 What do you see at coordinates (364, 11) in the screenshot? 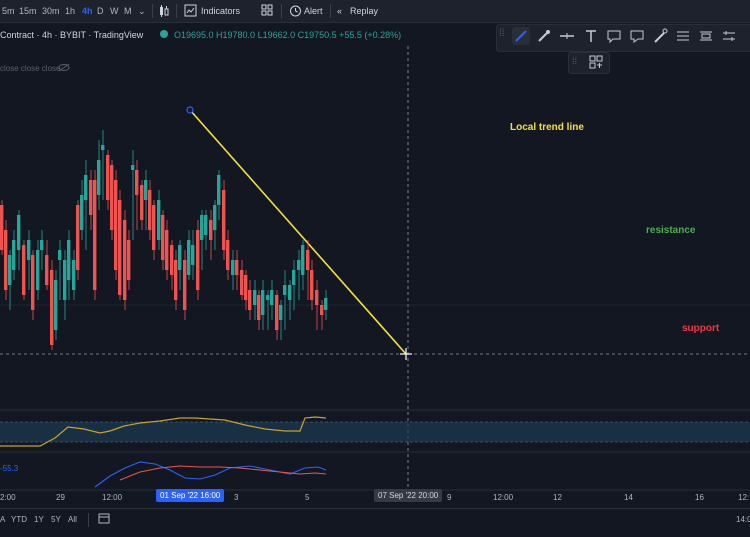
I see `replay-button: Replay` at bounding box center [364, 11].